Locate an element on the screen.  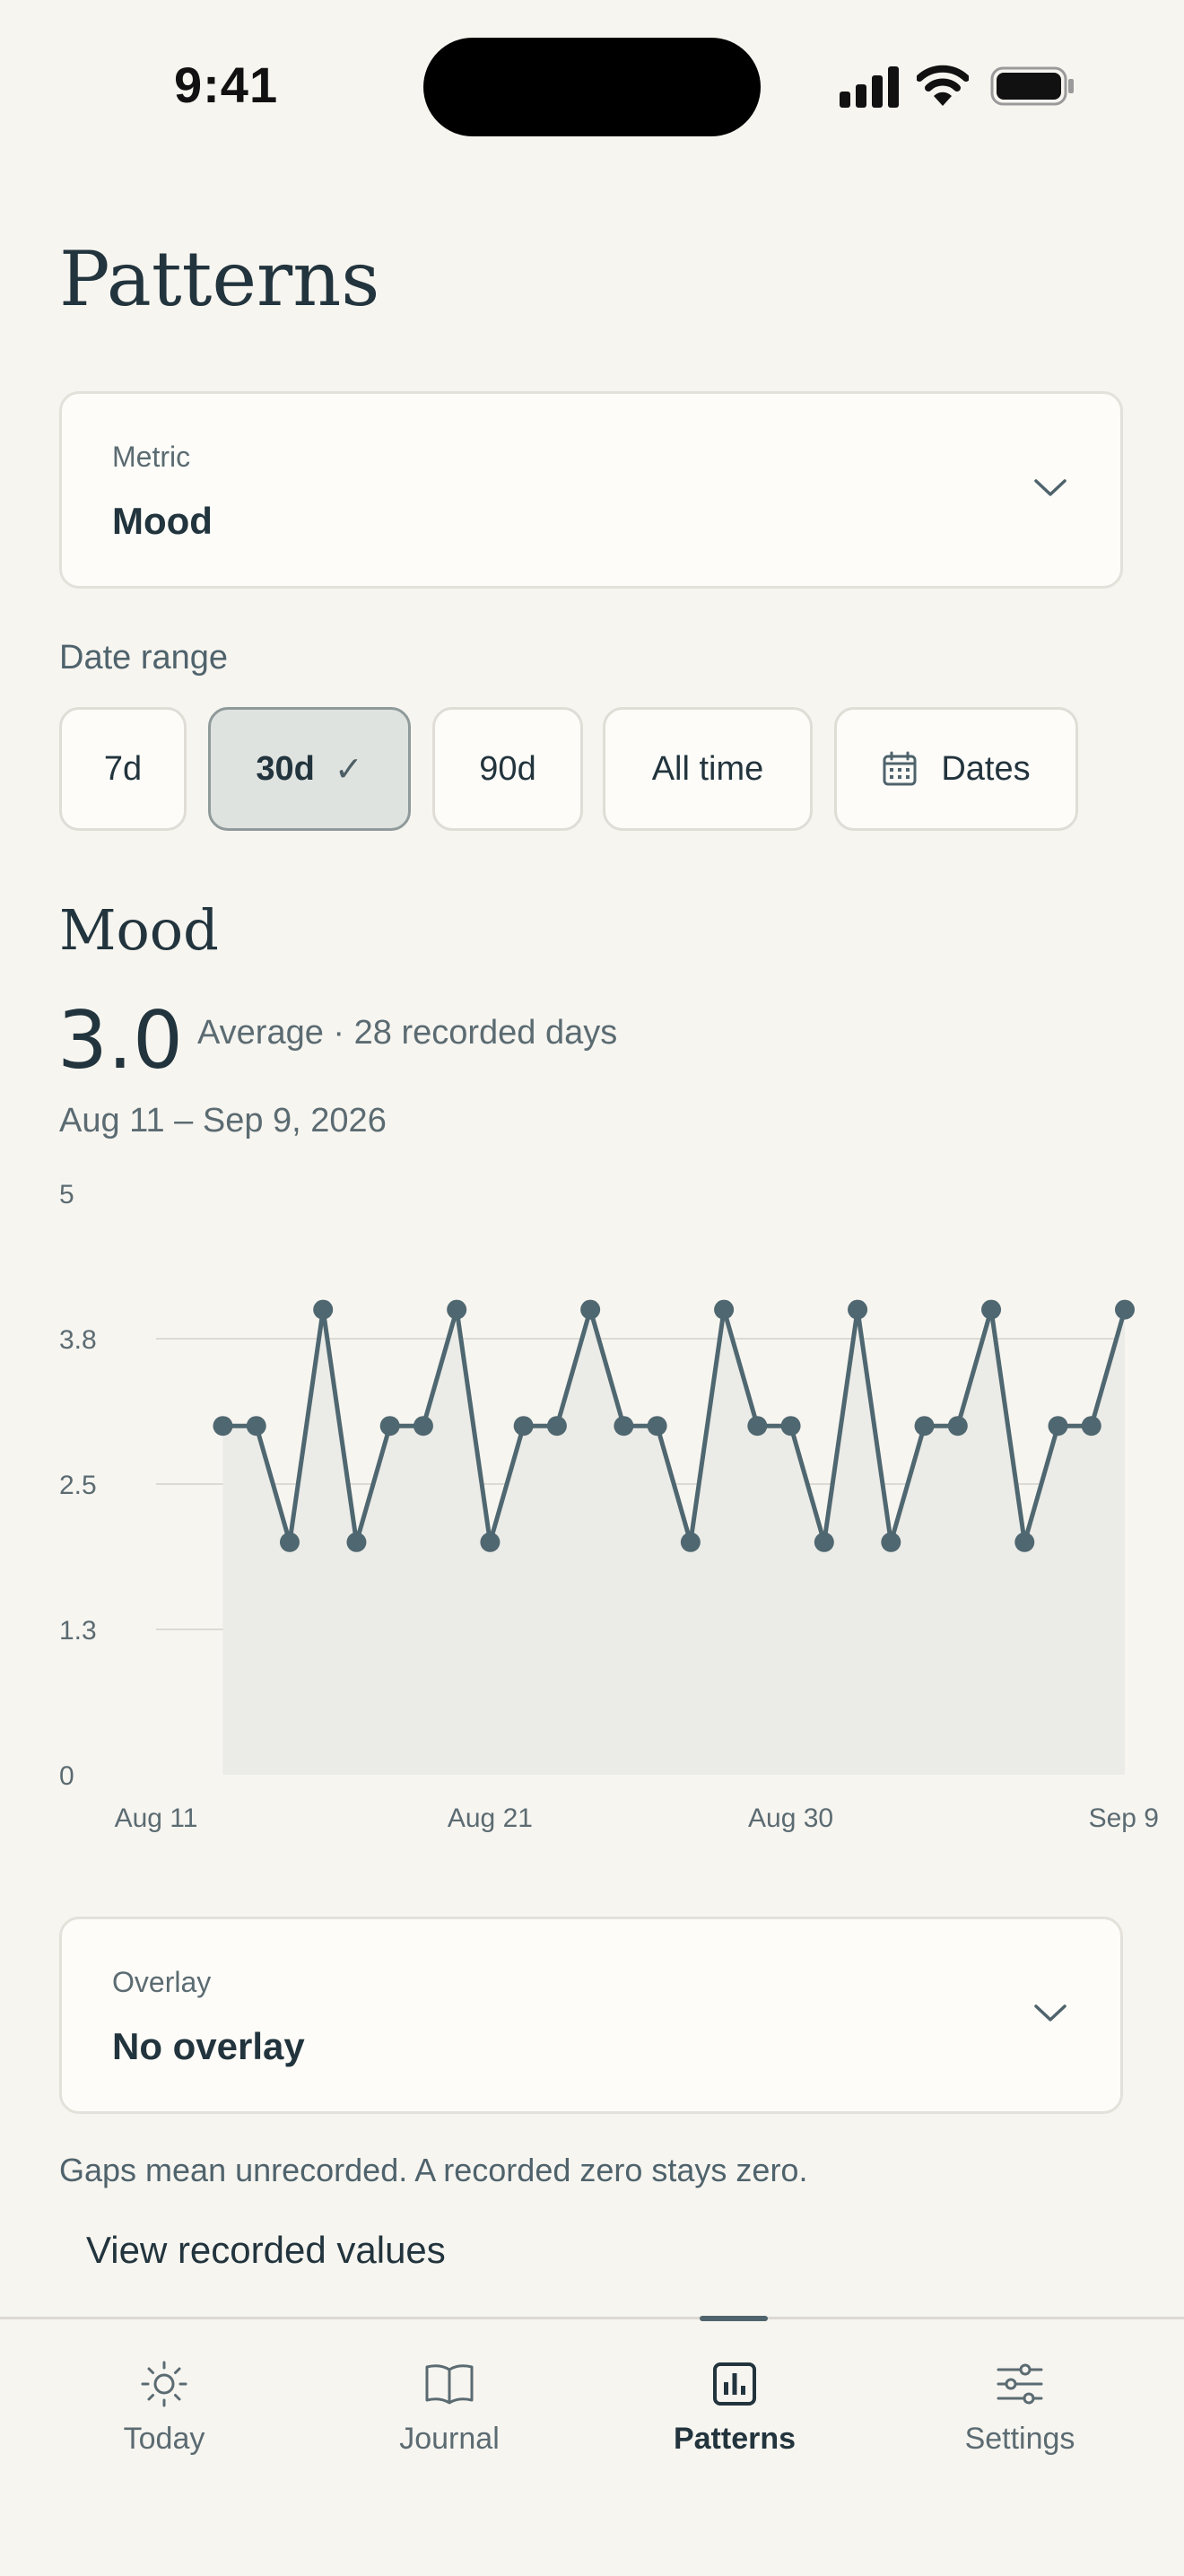
range-chip-label: All time is located at coordinates (707, 768).